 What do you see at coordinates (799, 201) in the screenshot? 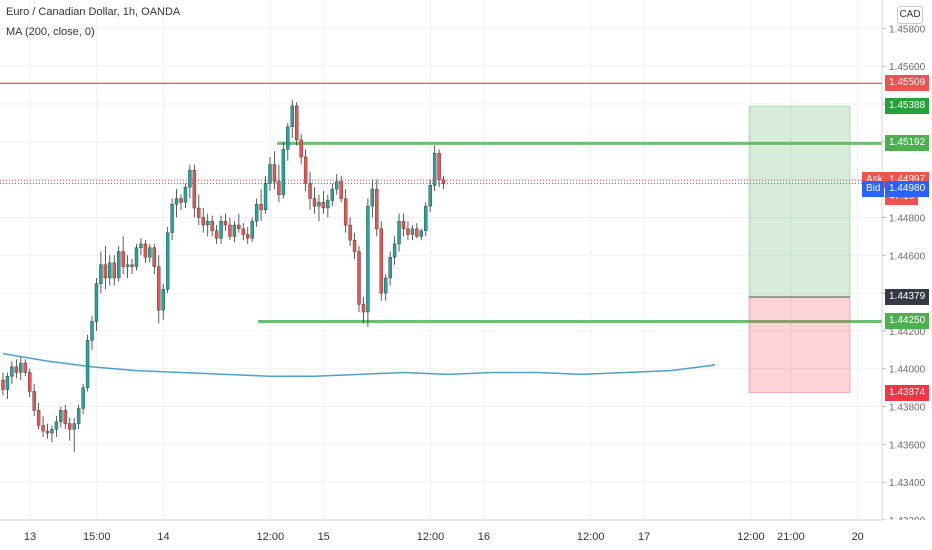
I see `profit-zone` at bounding box center [799, 201].